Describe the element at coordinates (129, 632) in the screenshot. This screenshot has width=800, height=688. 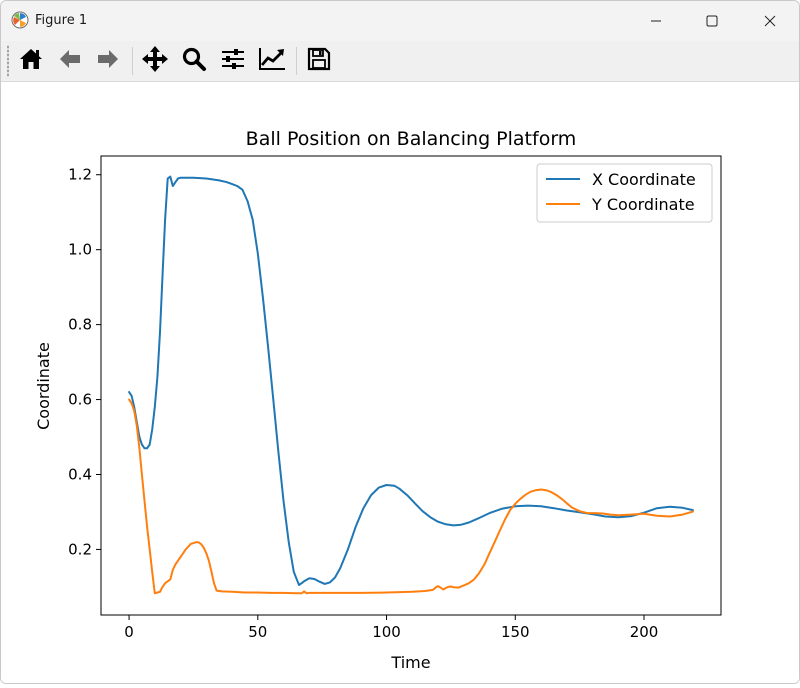
I see `x-tick-label: 0` at that location.